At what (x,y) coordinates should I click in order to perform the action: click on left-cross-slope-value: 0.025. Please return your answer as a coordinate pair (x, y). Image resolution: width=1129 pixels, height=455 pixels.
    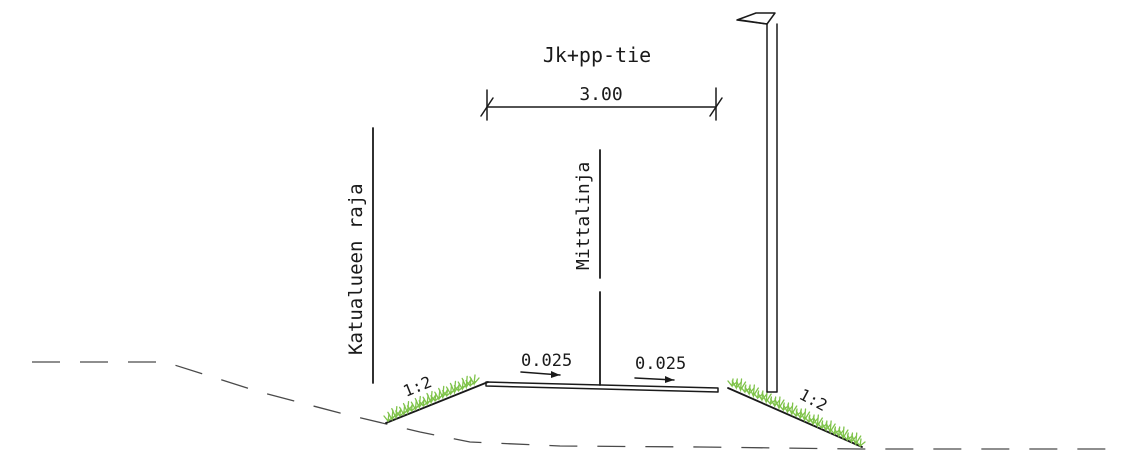
    Looking at the image, I should click on (546, 361).